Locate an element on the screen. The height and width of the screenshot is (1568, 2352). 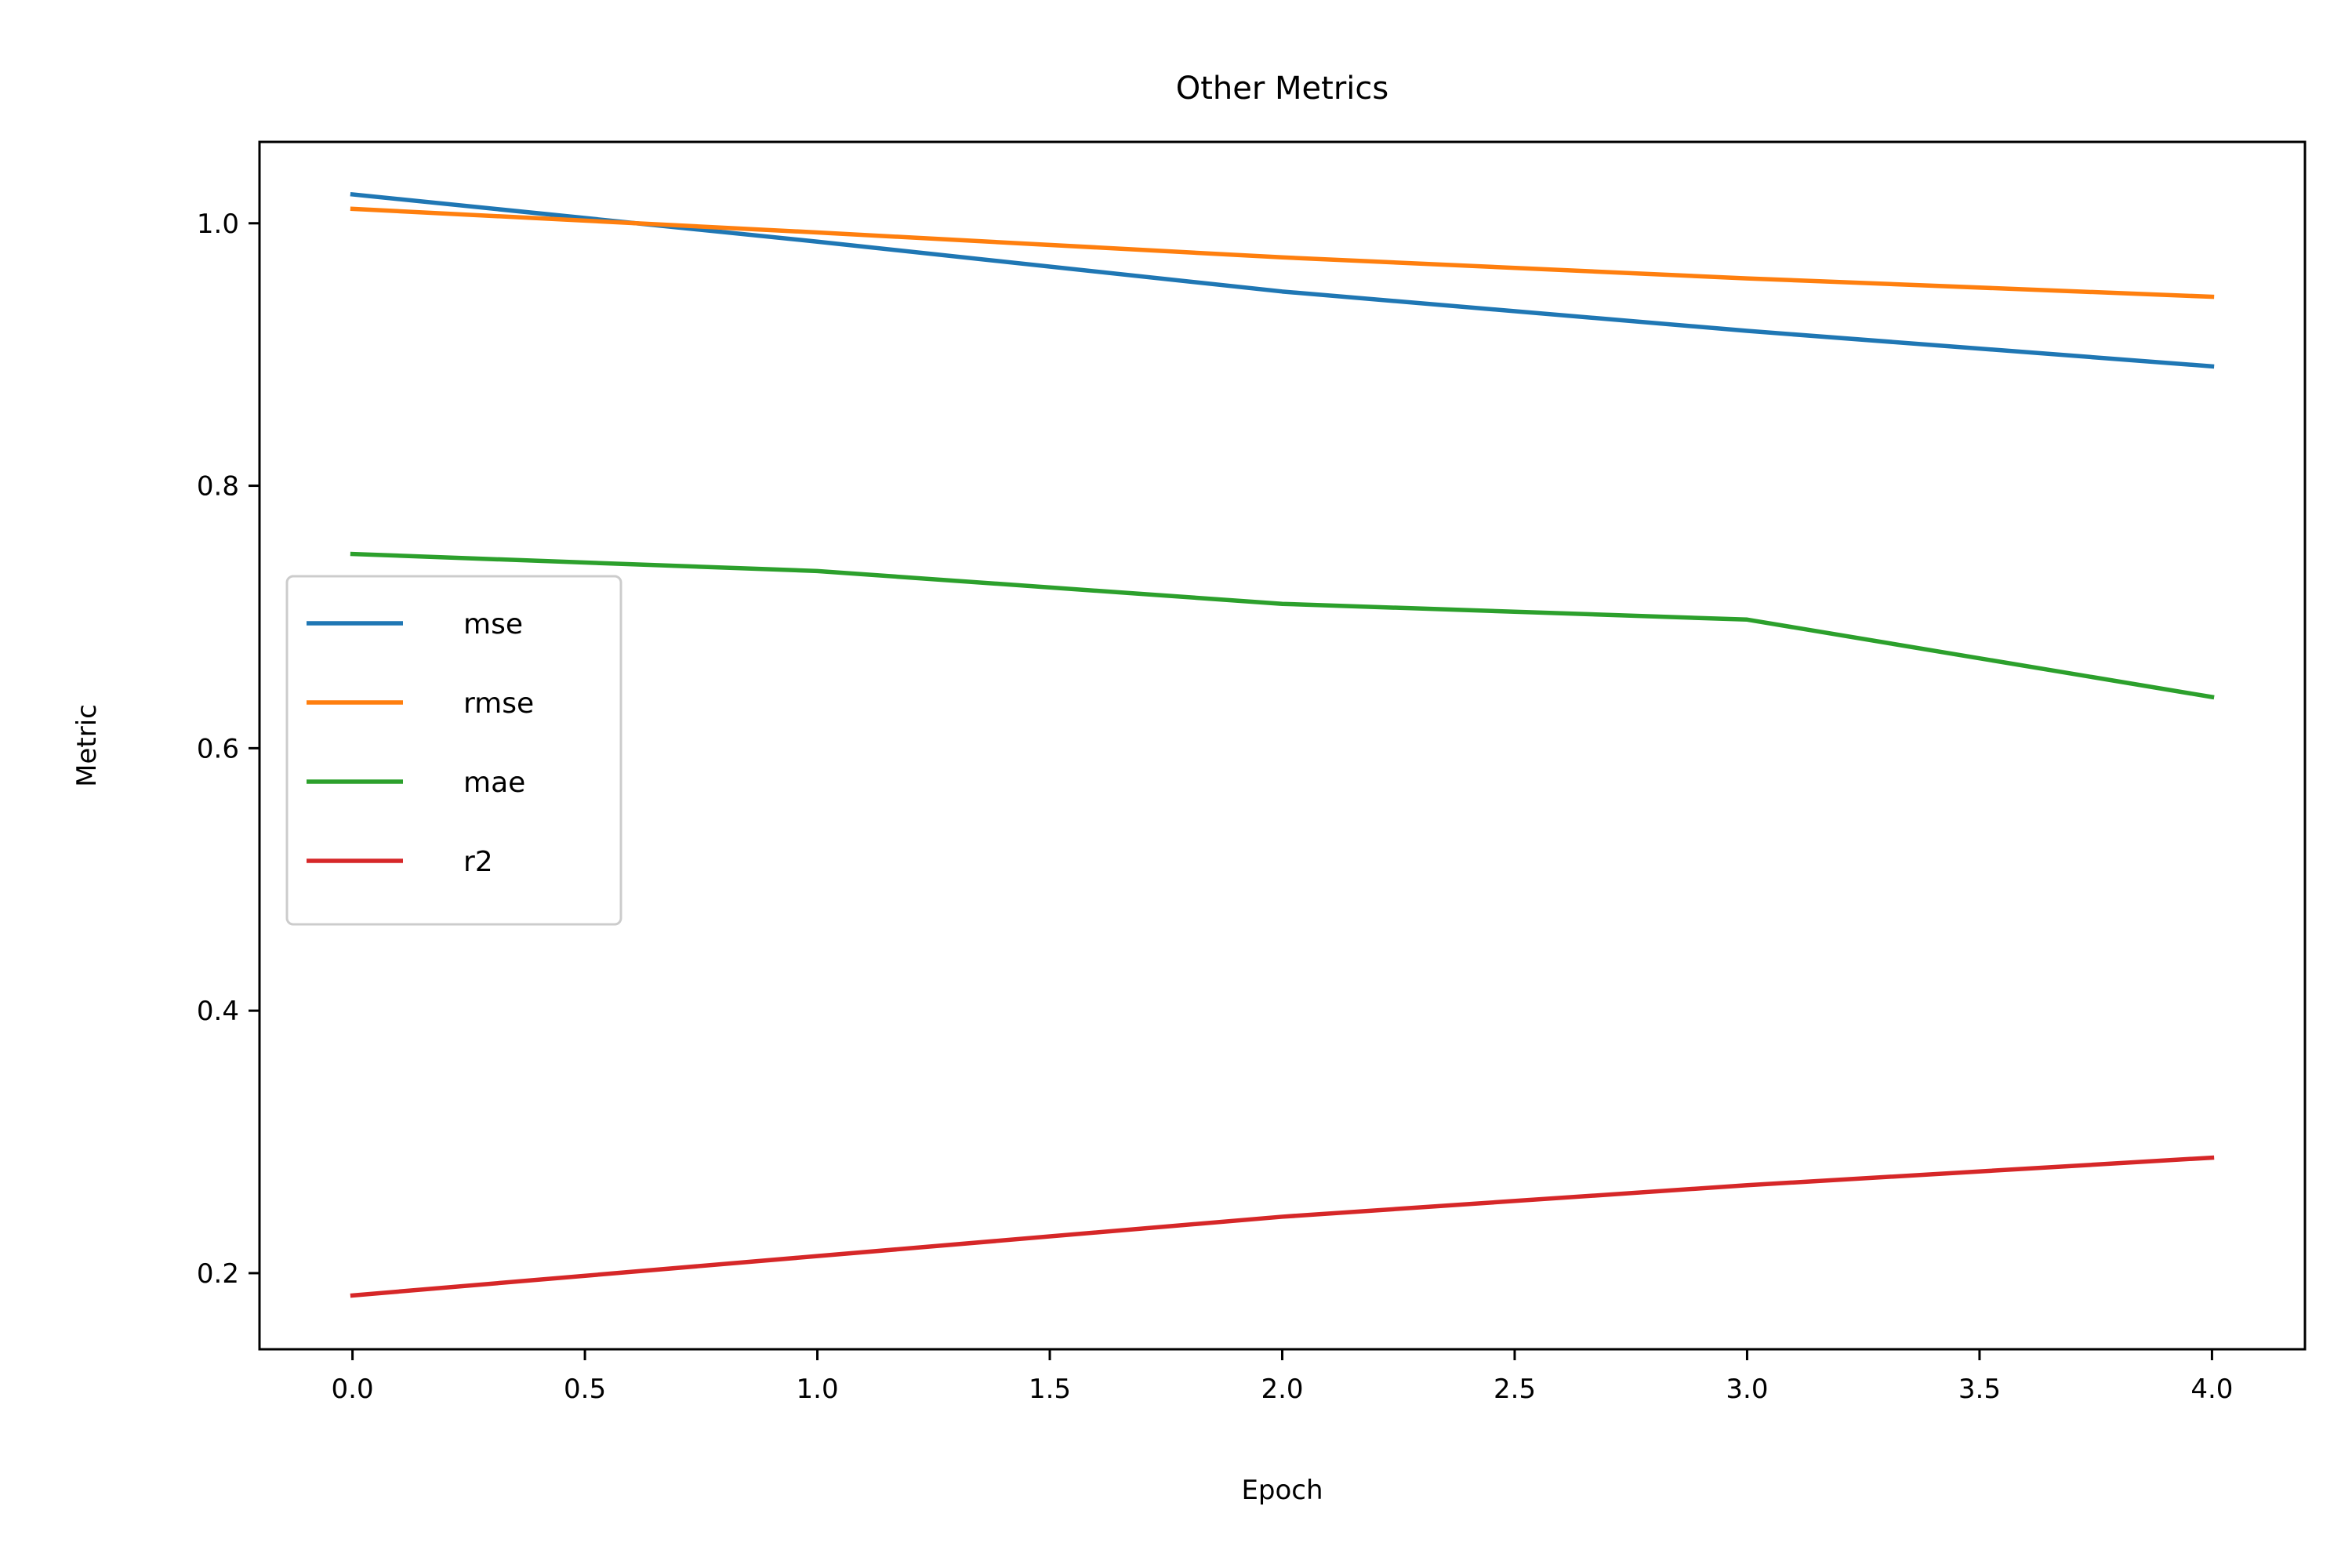
series-line-mae is located at coordinates (1282, 625).